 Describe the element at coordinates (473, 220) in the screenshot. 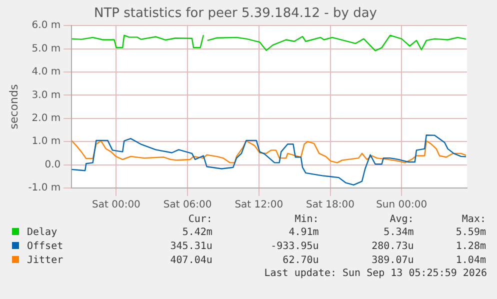

I see `text: Max:` at that location.